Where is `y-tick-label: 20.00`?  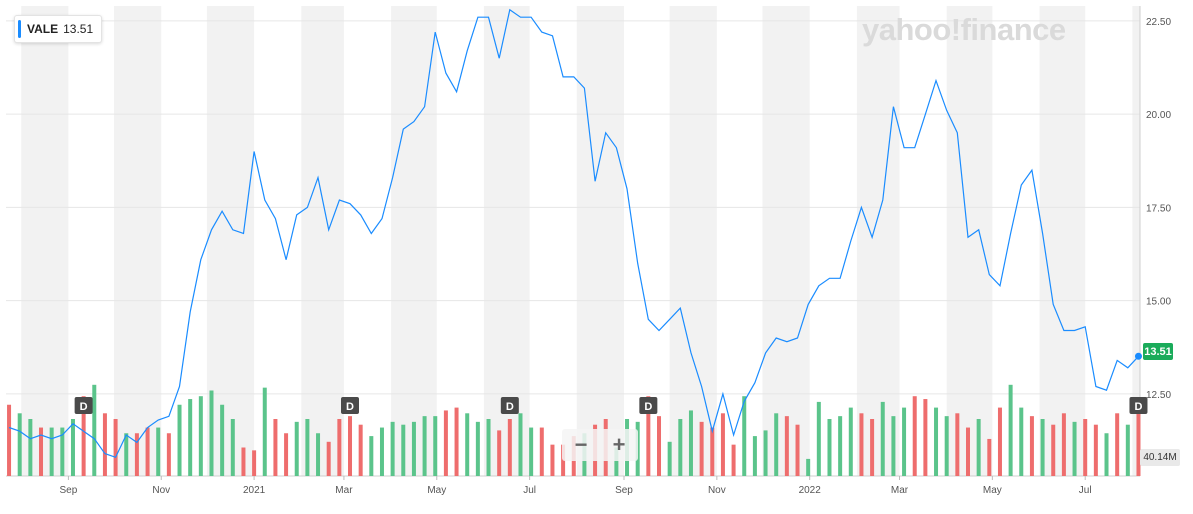
y-tick-label: 20.00 is located at coordinates (1158, 115).